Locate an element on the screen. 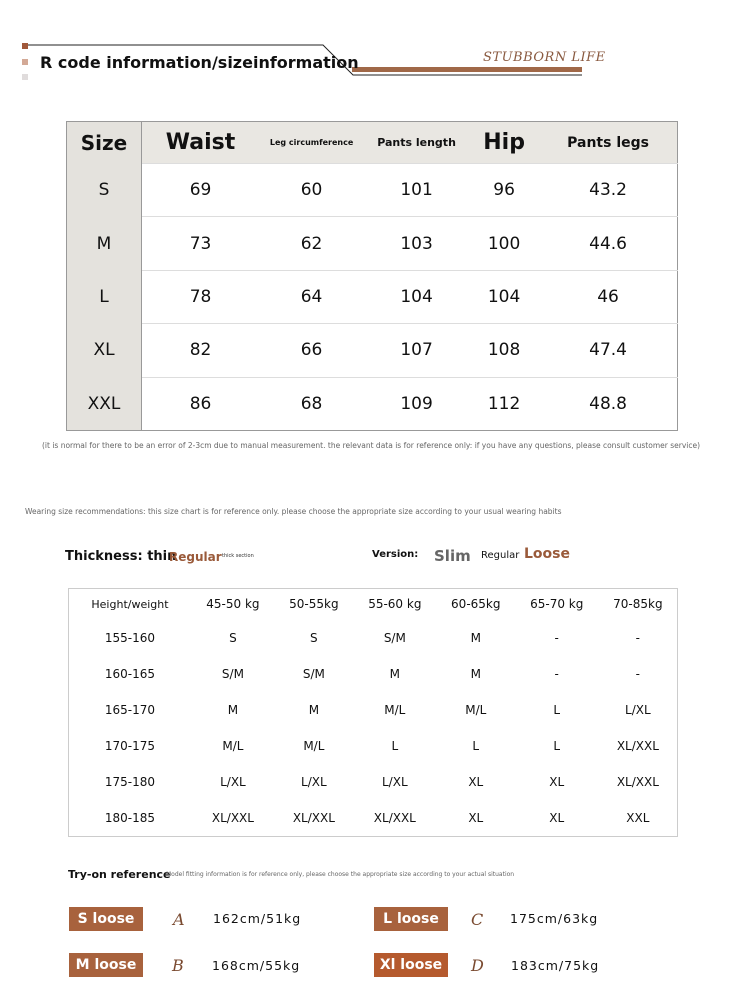  table-cell: 112 is located at coordinates (504, 403).